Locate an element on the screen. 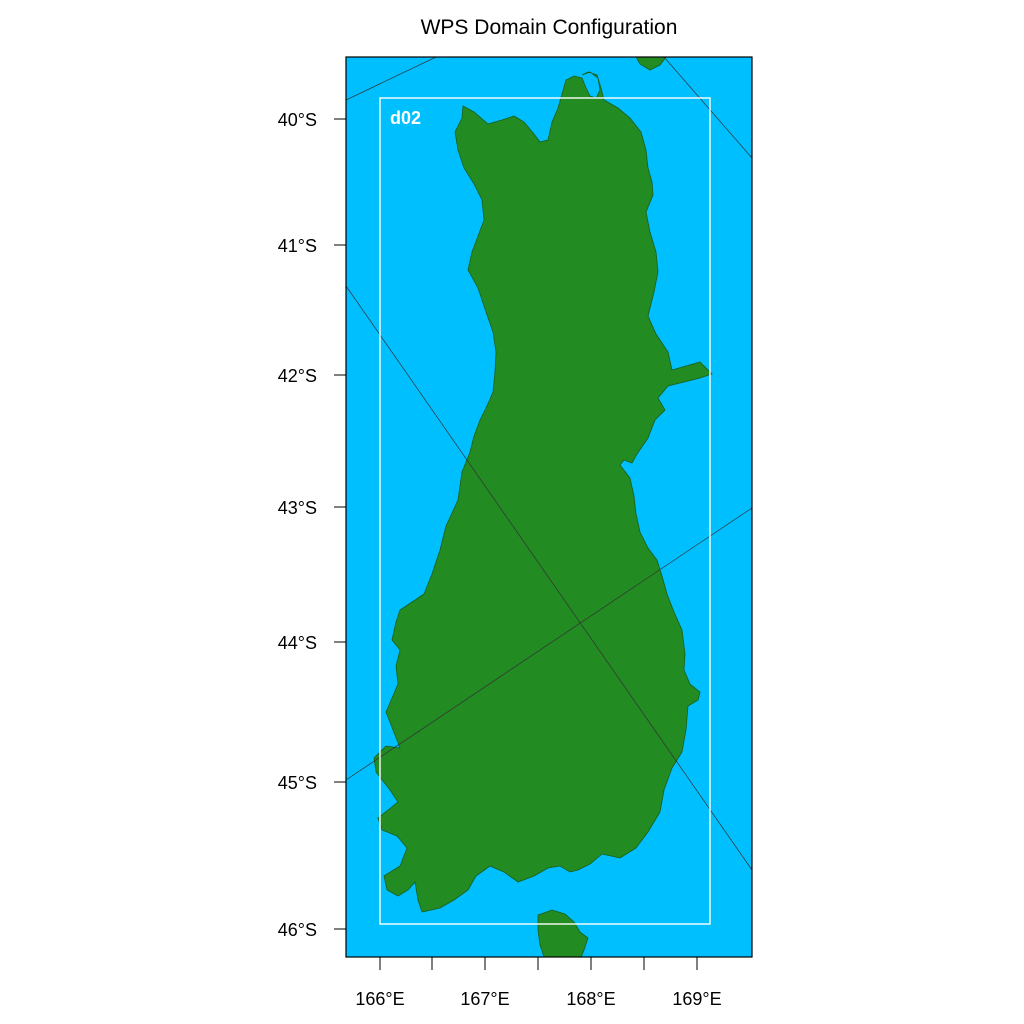  lat-tick-label: 43°S is located at coordinates (297, 508).